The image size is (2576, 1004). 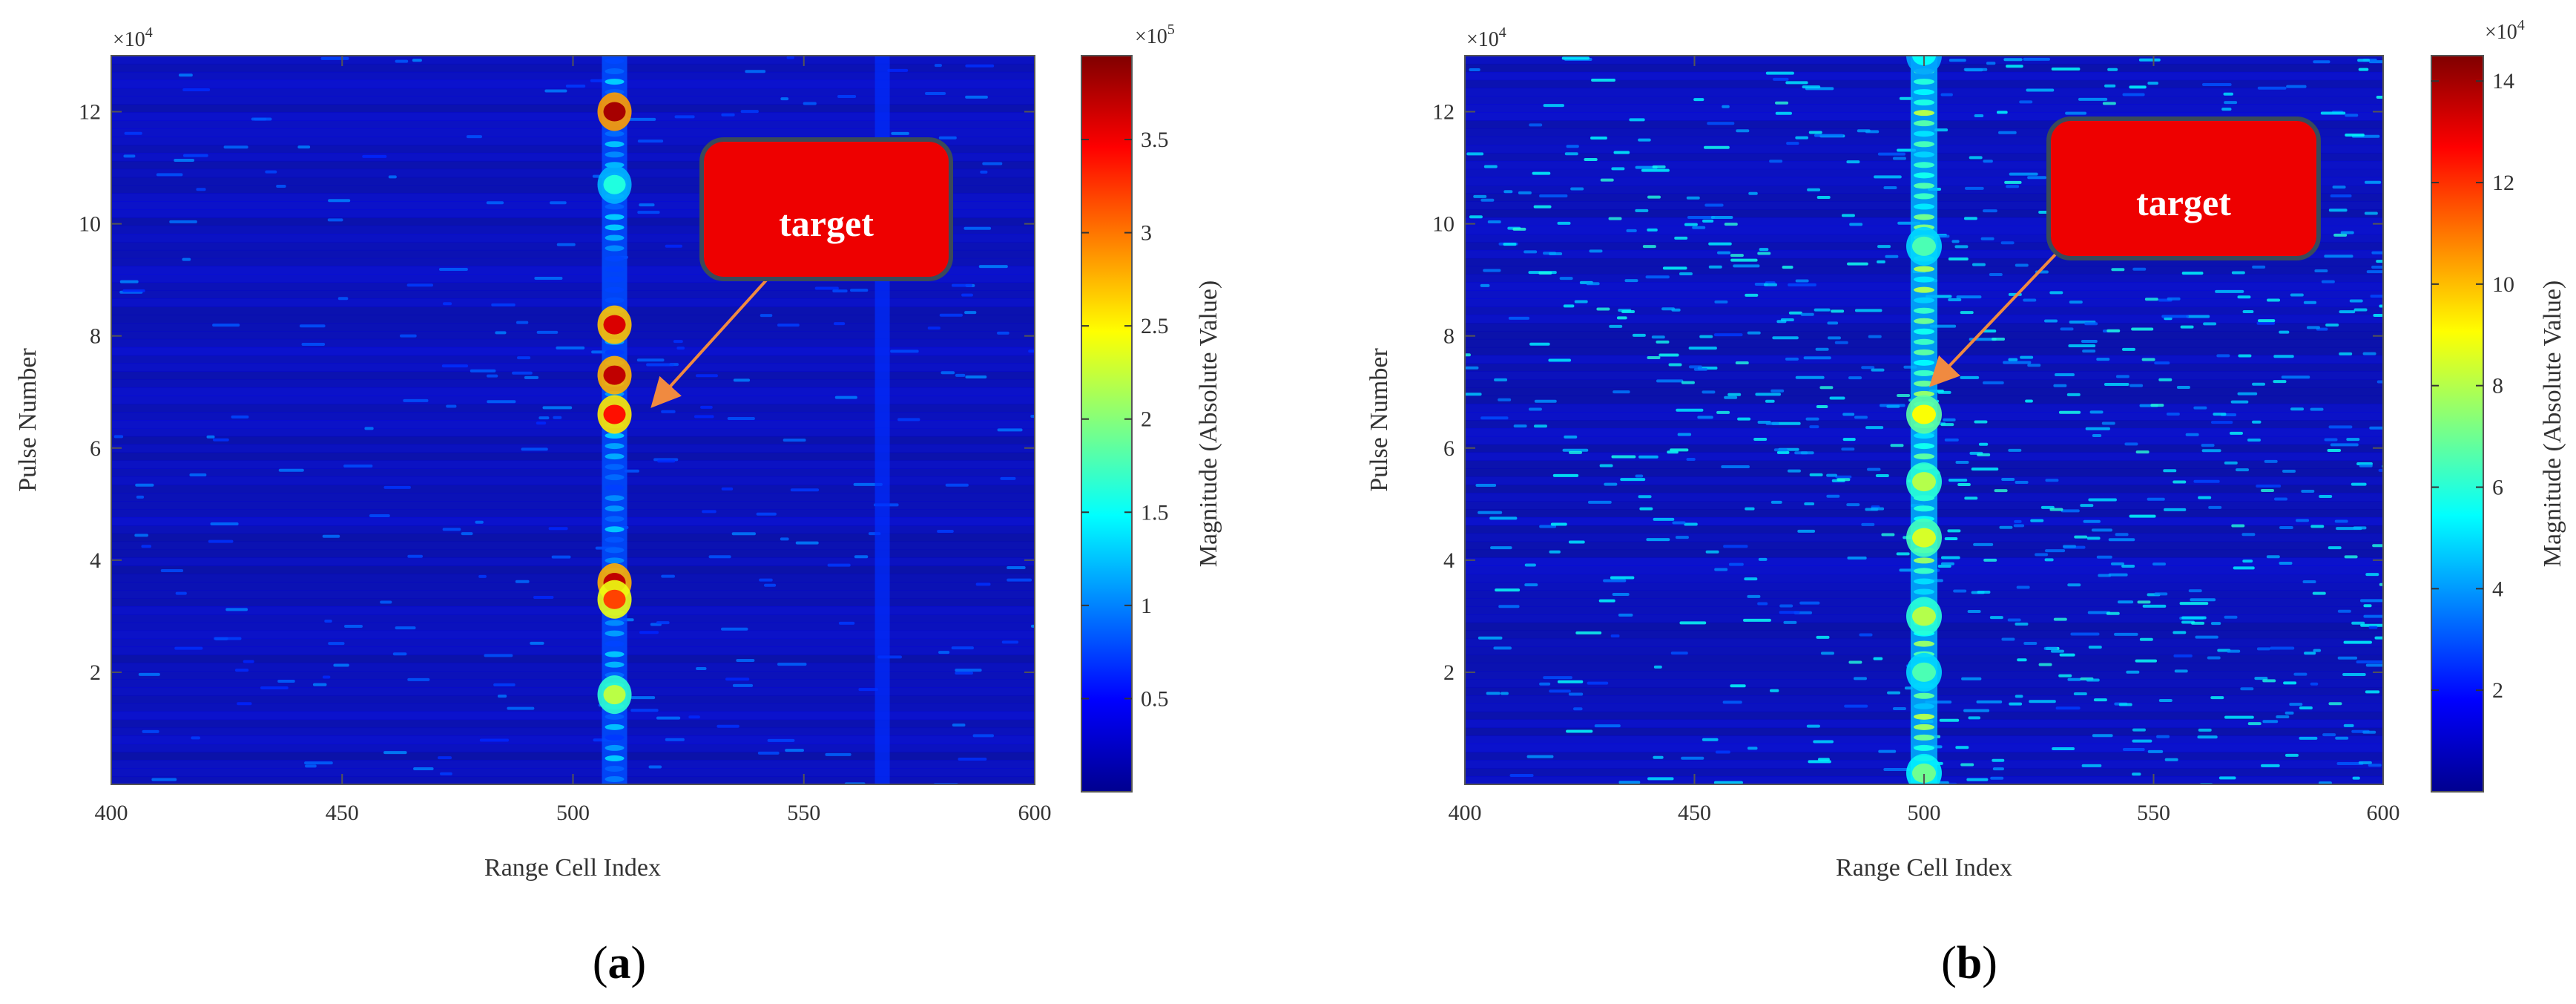 I want to click on x-axis-label-a: Range Cell Index, so click(x=573, y=868).